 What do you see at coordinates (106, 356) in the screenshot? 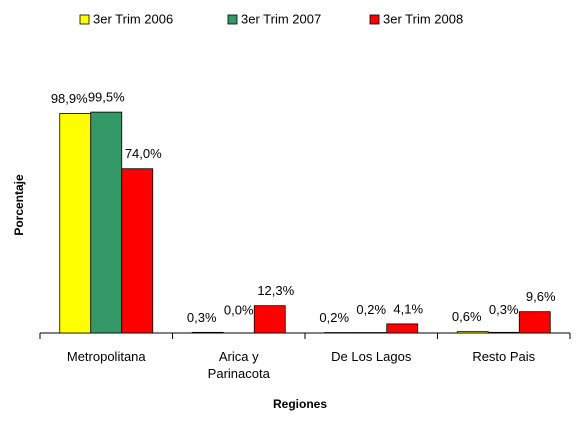
I see `x-tick-label: Metropolitana` at bounding box center [106, 356].